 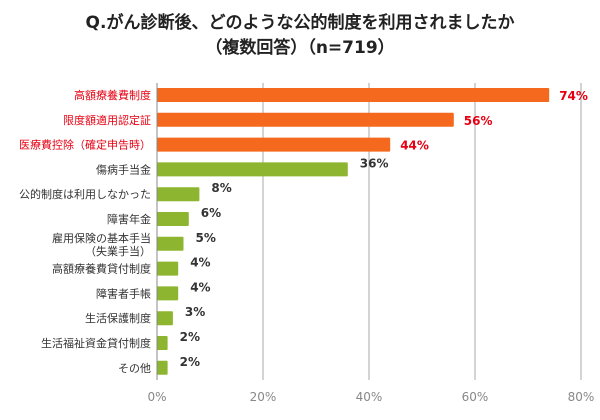 What do you see at coordinates (300, 48) in the screenshot?
I see `chart-subtitle: （複数回答）（n=719）` at bounding box center [300, 48].